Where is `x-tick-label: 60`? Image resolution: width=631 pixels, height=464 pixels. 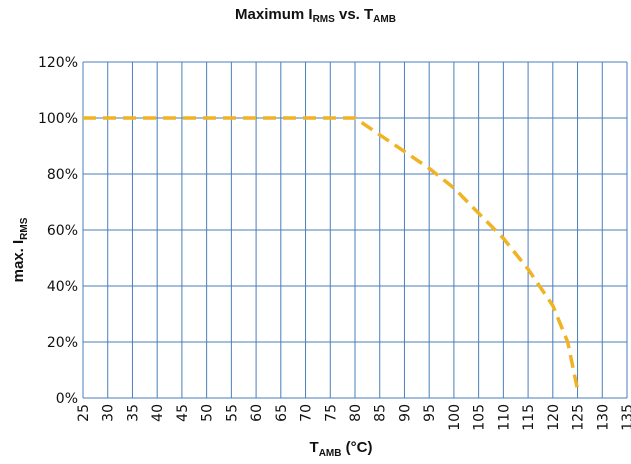
x-tick-label: 60 is located at coordinates (257, 413).